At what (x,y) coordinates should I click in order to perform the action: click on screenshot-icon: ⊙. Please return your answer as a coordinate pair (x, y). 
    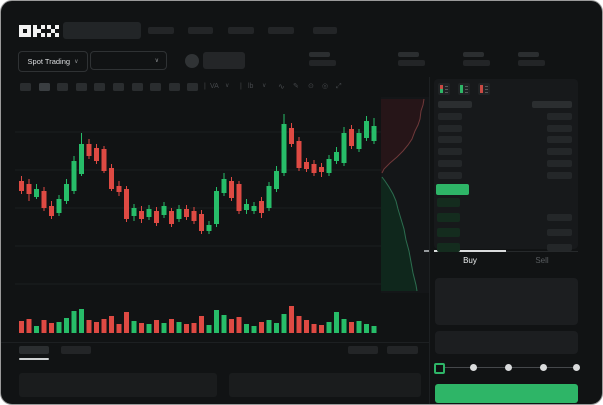
    Looking at the image, I should click on (311, 86).